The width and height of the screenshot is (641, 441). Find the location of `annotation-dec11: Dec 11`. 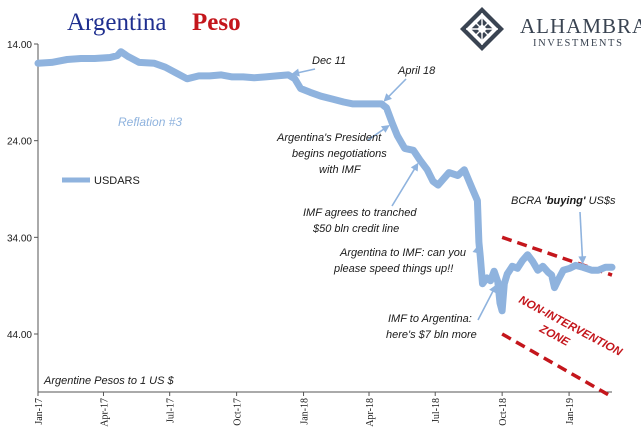

annotation-dec11: Dec 11 is located at coordinates (329, 61).